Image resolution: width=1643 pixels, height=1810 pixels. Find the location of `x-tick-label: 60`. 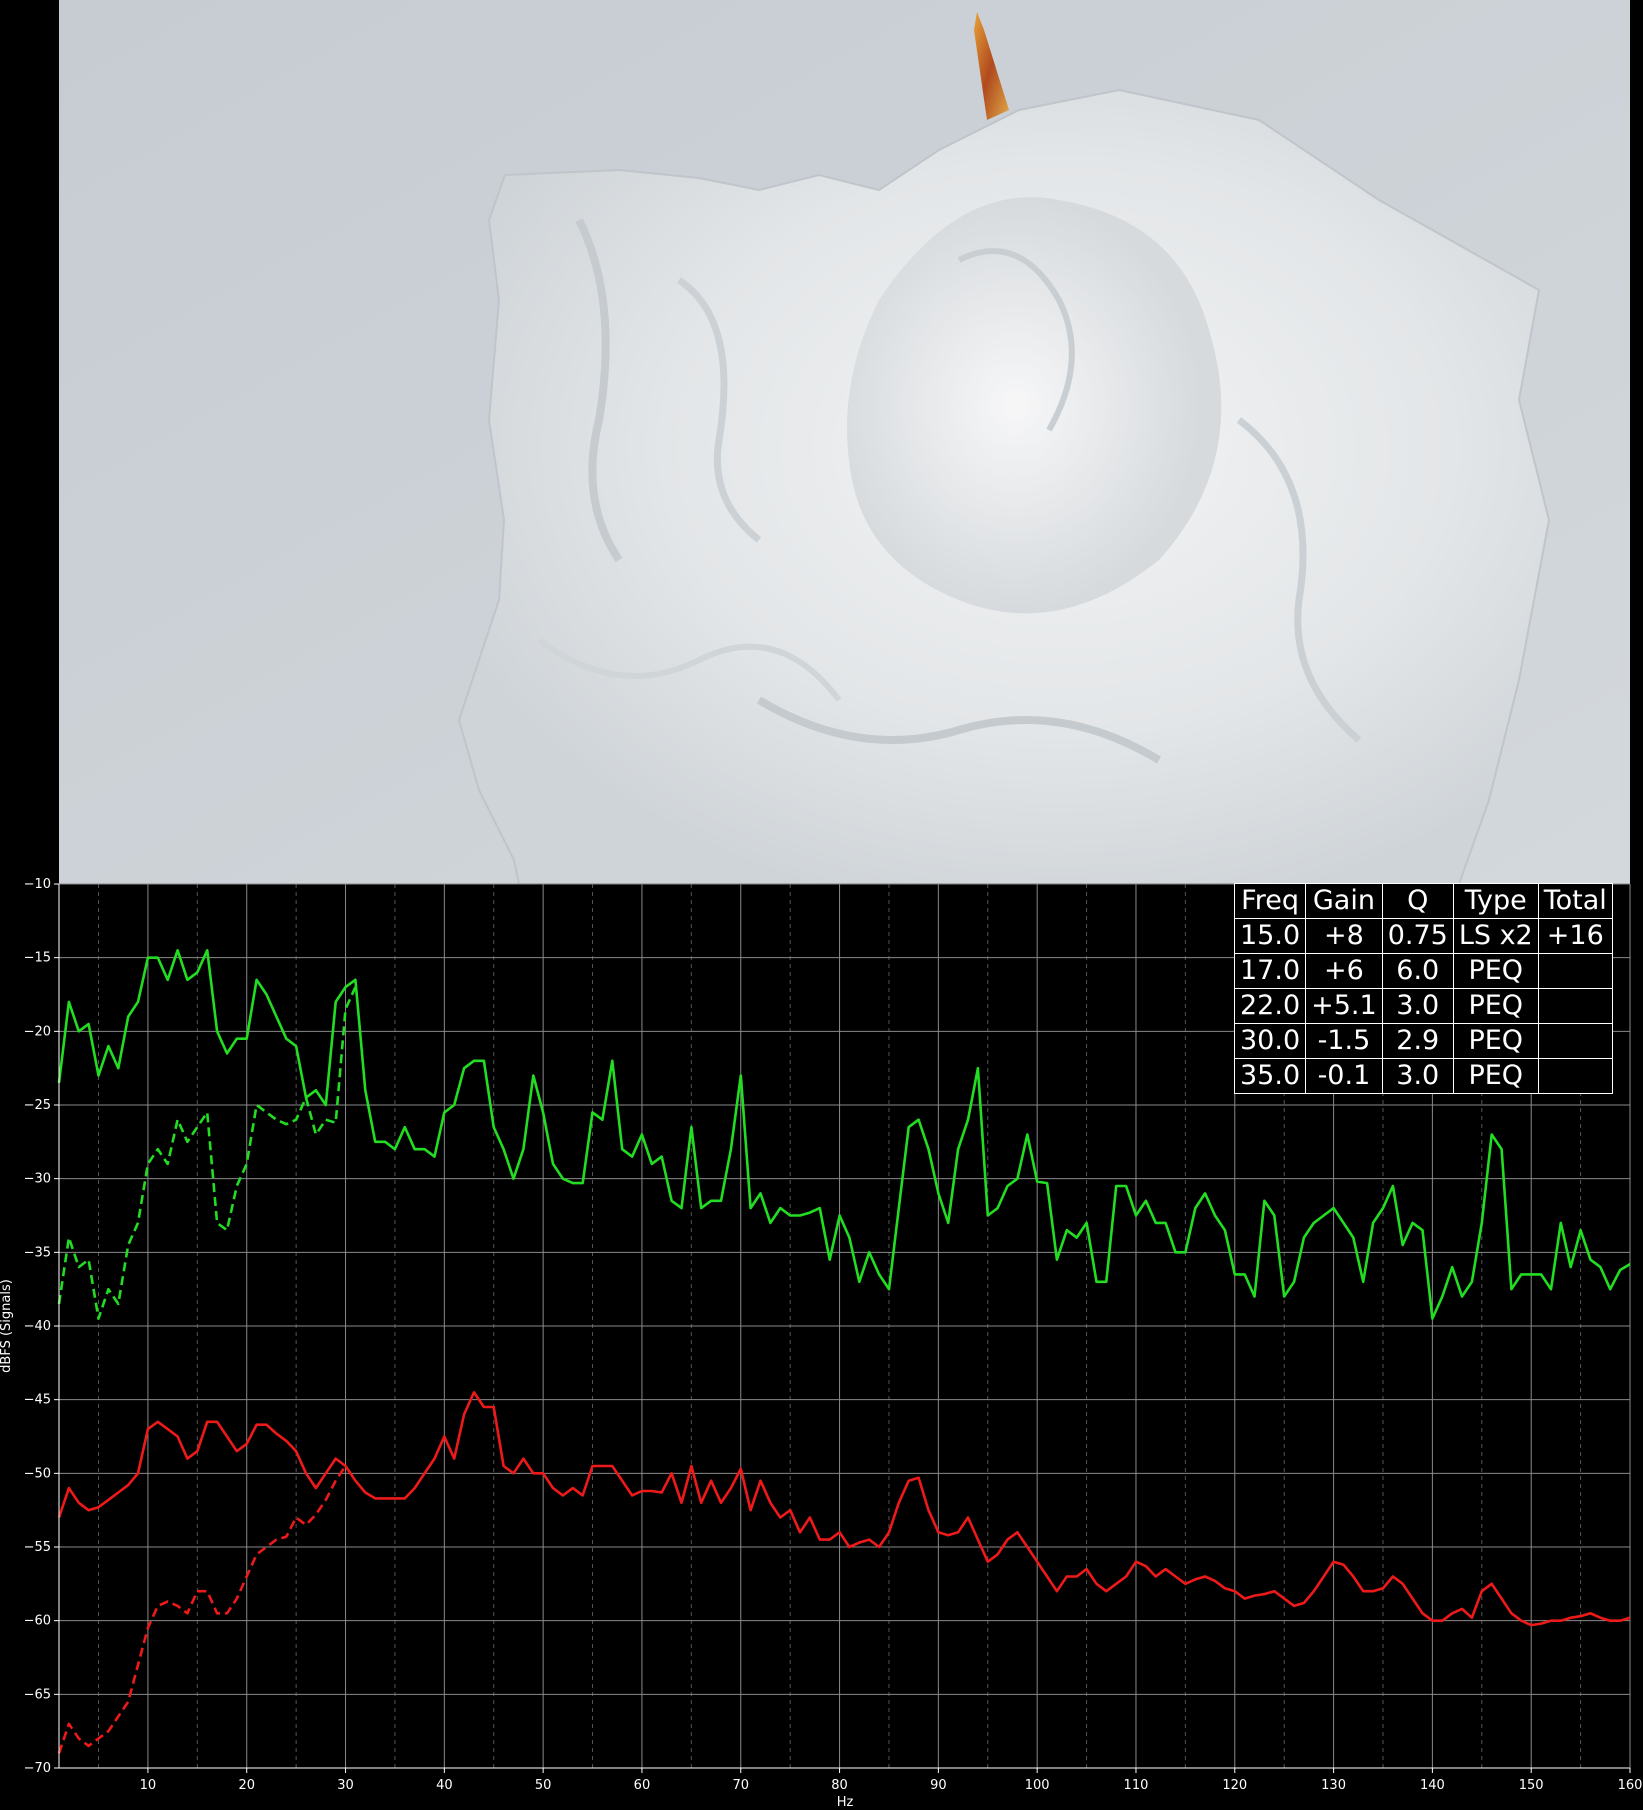

x-tick-label: 60 is located at coordinates (642, 1785).